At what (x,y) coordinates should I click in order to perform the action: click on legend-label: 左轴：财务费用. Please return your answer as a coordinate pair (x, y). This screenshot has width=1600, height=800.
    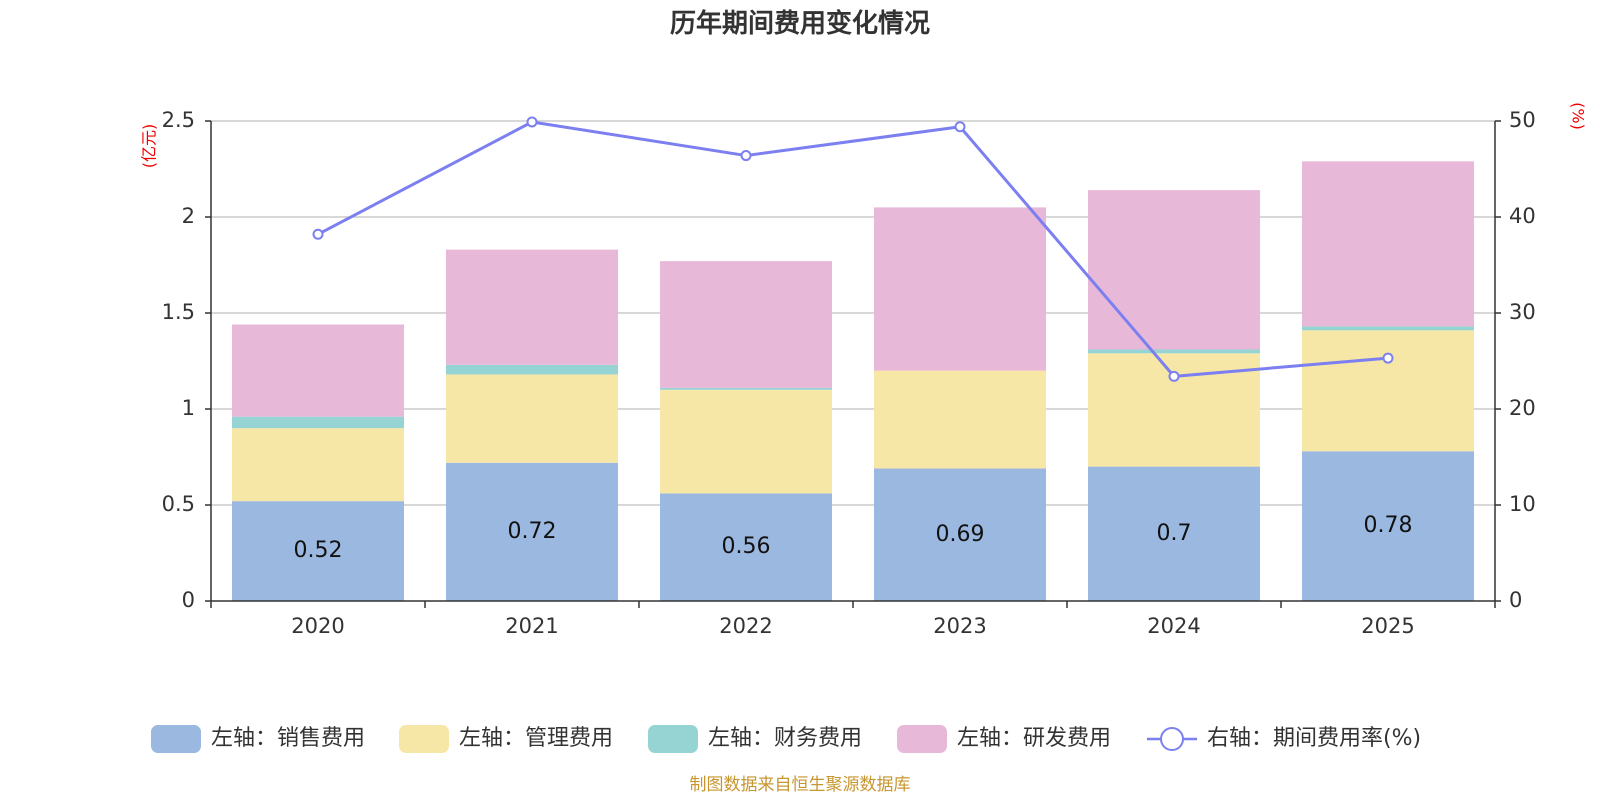
    Looking at the image, I should click on (785, 738).